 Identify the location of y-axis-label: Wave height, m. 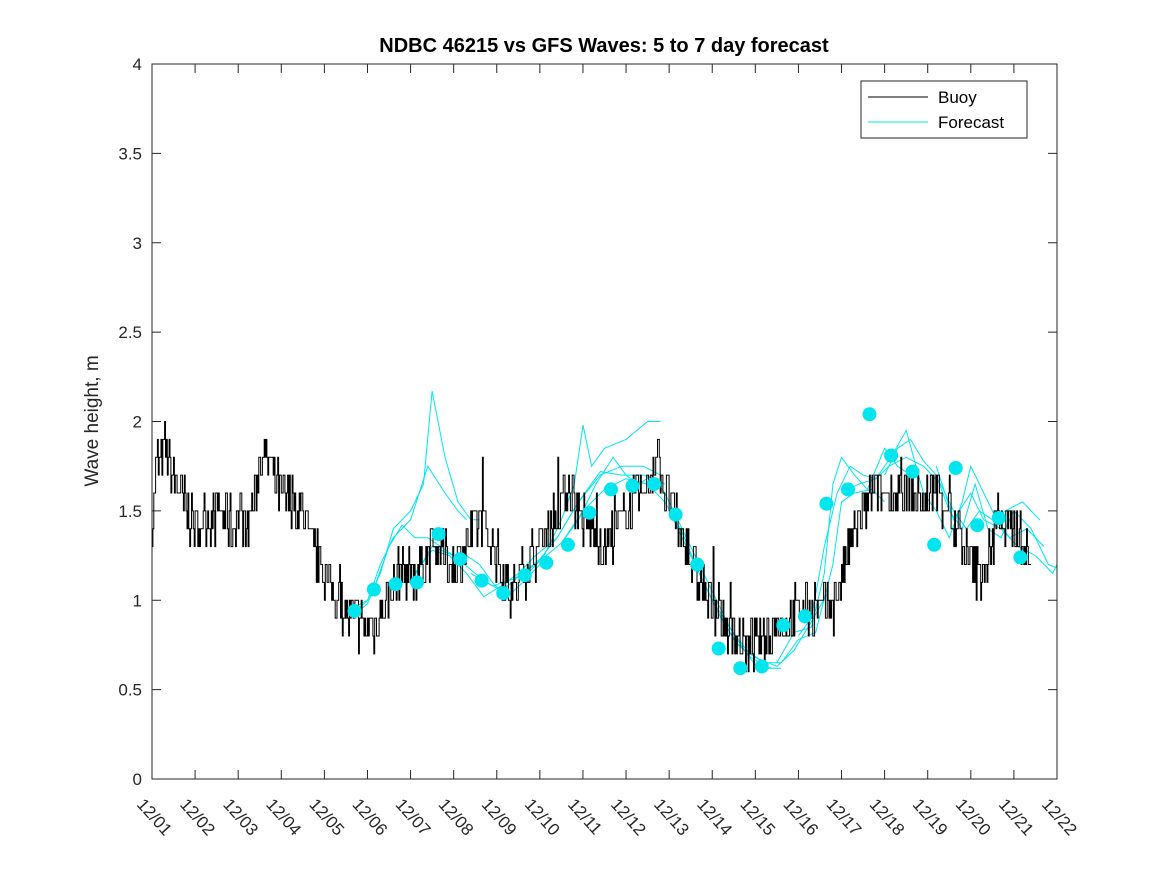
(92, 420).